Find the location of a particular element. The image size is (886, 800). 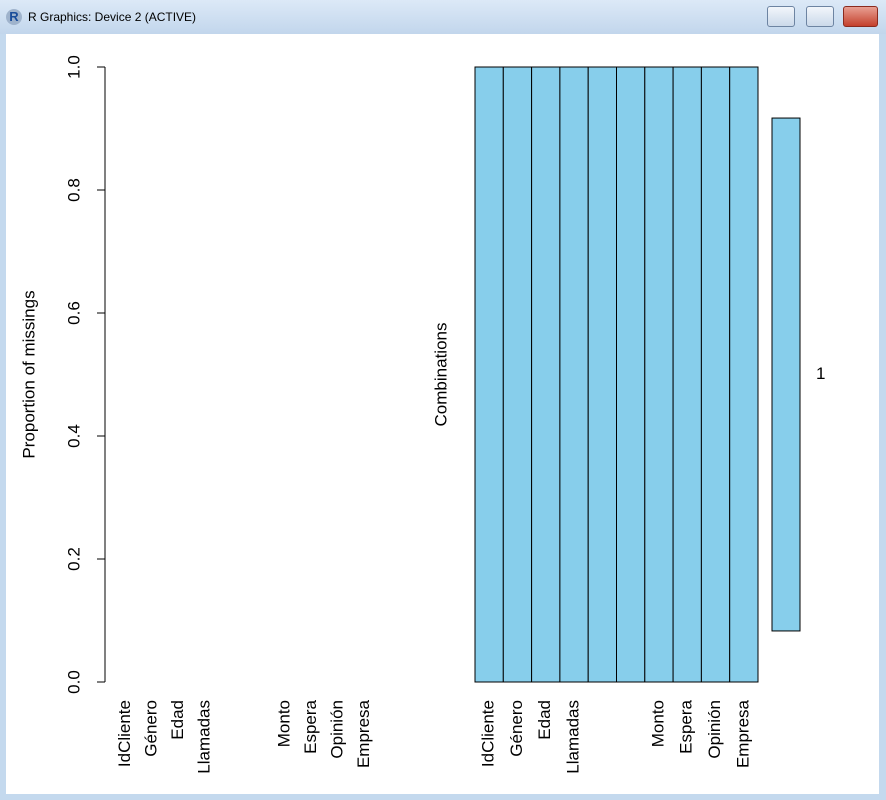

close-button is located at coordinates (860, 16).